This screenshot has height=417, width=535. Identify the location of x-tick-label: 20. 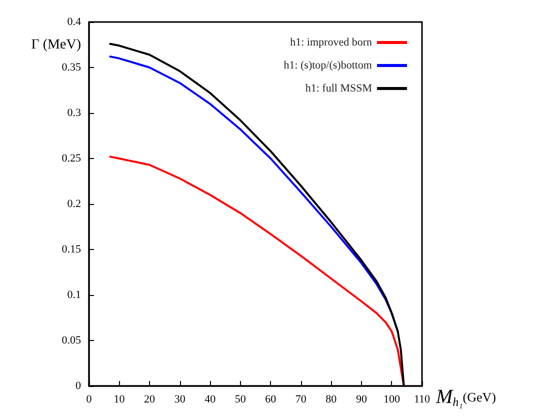
(150, 400).